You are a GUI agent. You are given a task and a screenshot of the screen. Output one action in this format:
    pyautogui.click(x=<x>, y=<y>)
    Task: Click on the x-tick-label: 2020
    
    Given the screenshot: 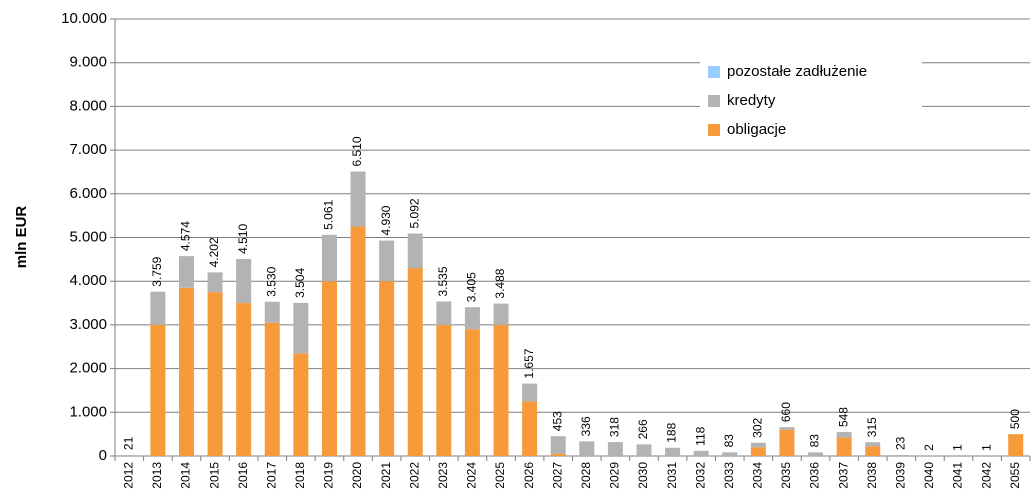 What is the action you would take?
    pyautogui.click(x=357, y=475)
    